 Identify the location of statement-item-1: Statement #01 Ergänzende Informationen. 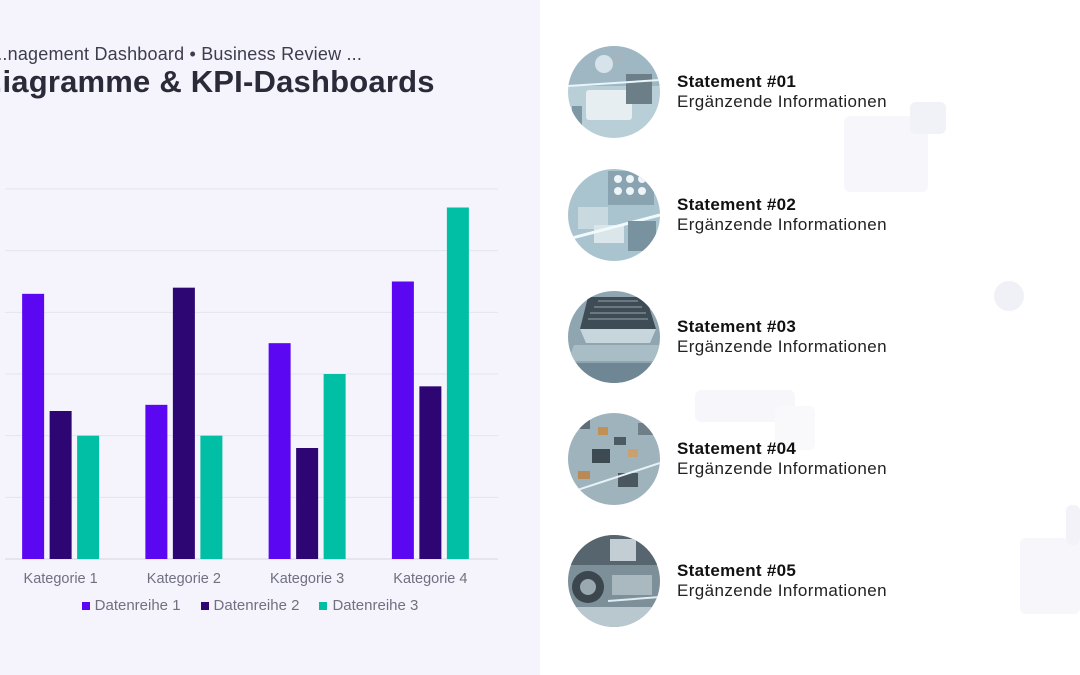
(808, 92).